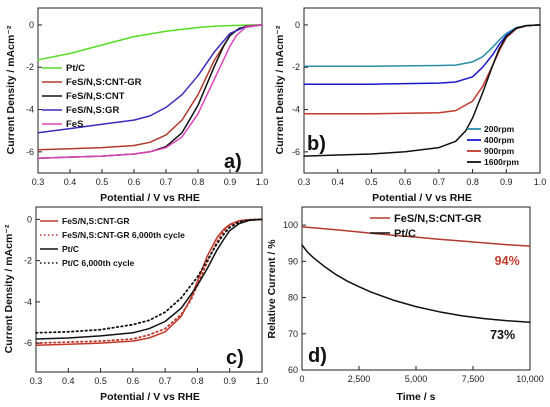  What do you see at coordinates (506, 182) in the screenshot?
I see `panel-b-x-tick-label: 0.9` at bounding box center [506, 182].